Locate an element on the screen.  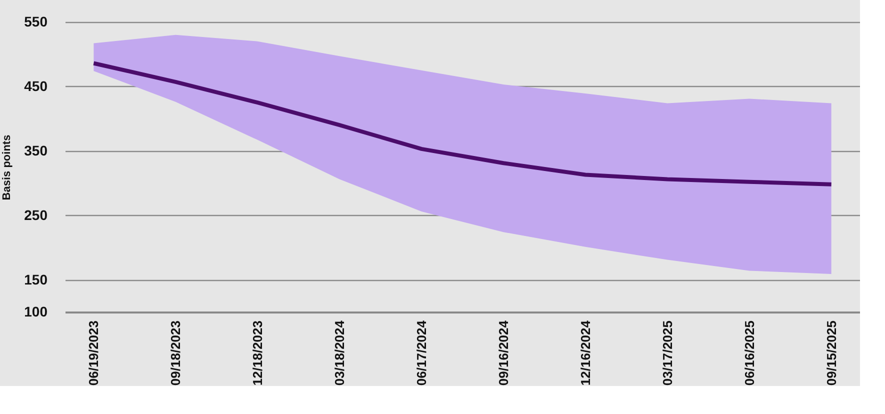
y-tick-label: 550 is located at coordinates (36, 22).